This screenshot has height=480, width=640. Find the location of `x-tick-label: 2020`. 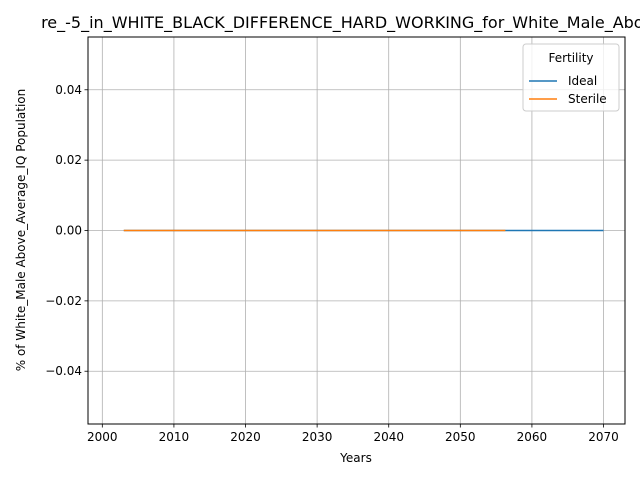

x-tick-label: 2020 is located at coordinates (245, 437).